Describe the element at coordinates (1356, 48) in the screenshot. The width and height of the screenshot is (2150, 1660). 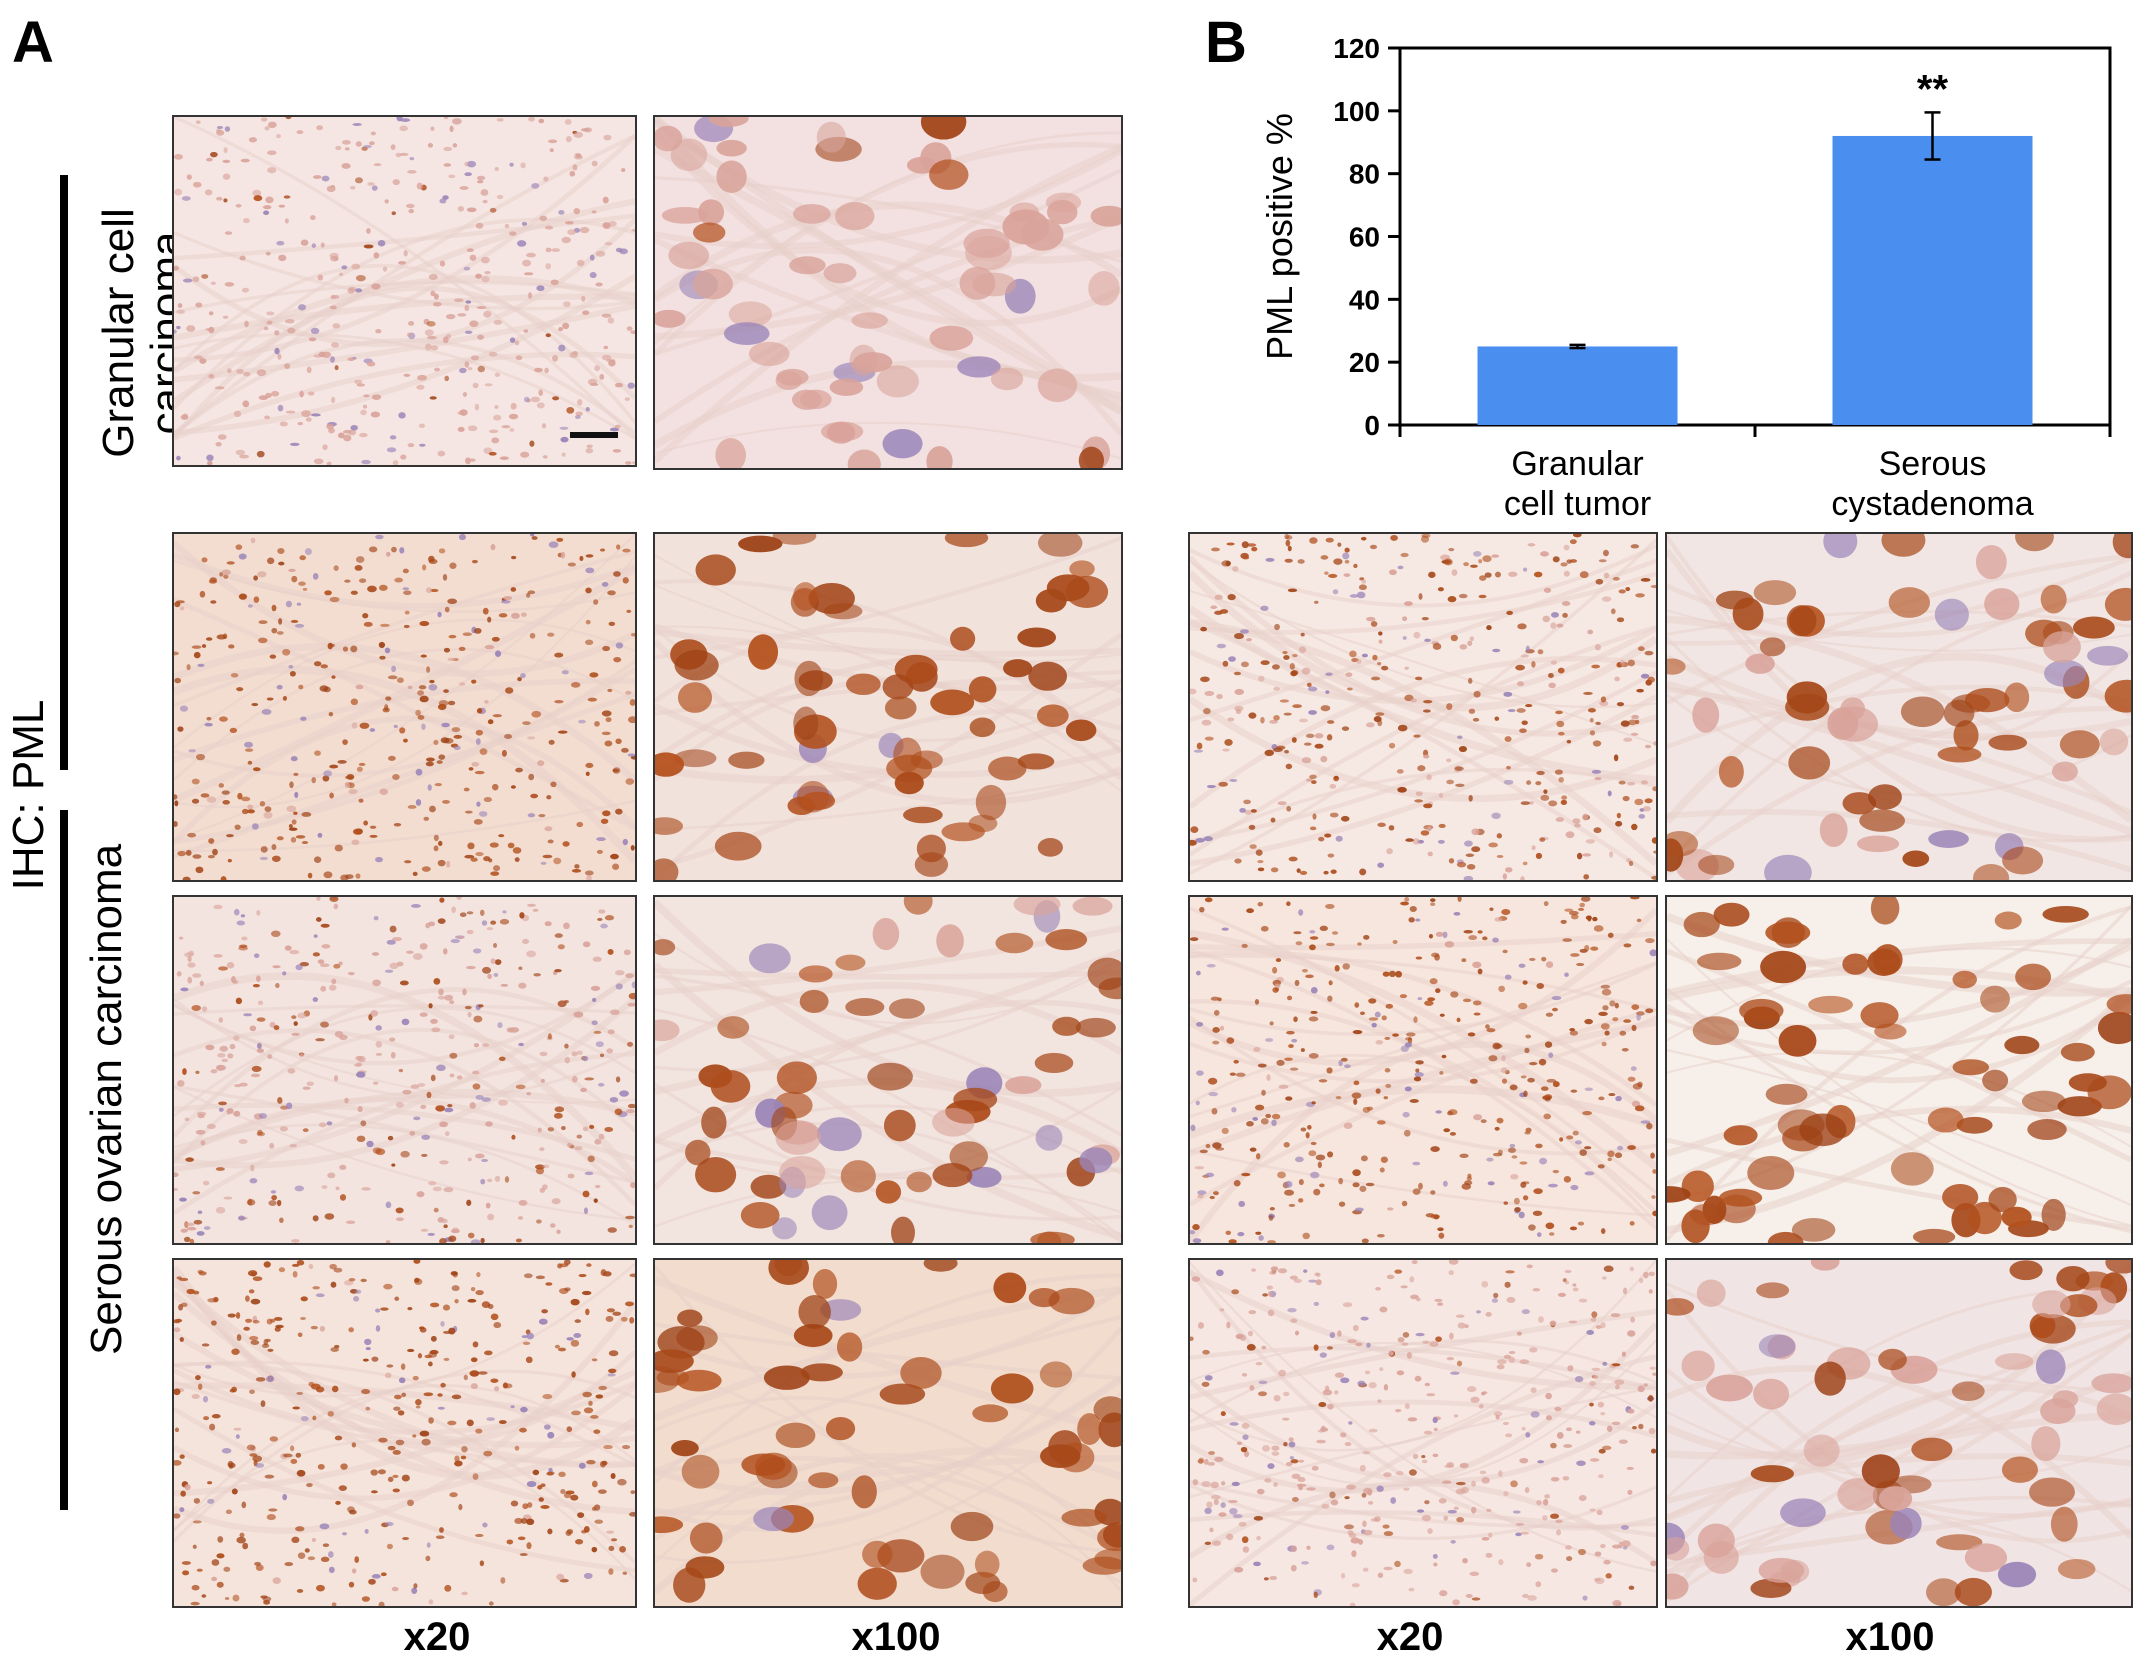
I see `y-tick-label: 120` at that location.